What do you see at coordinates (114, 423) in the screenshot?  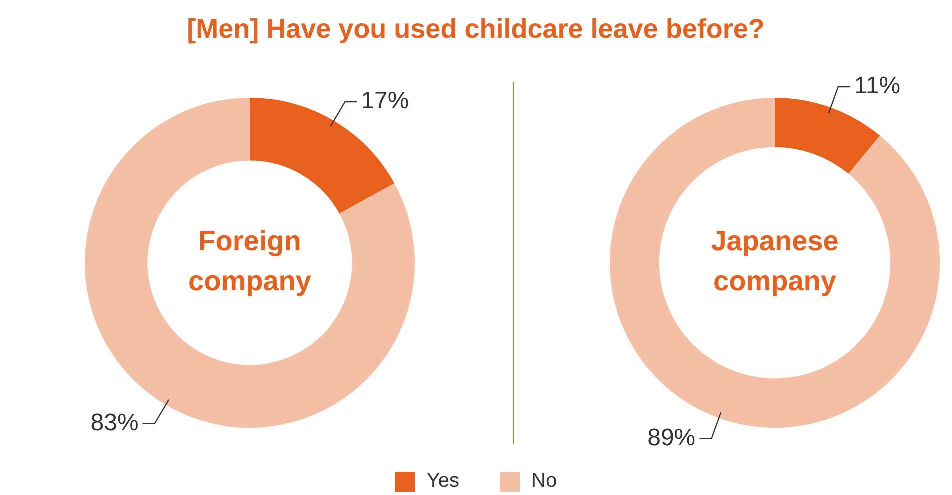 I see `data-label: 83%` at bounding box center [114, 423].